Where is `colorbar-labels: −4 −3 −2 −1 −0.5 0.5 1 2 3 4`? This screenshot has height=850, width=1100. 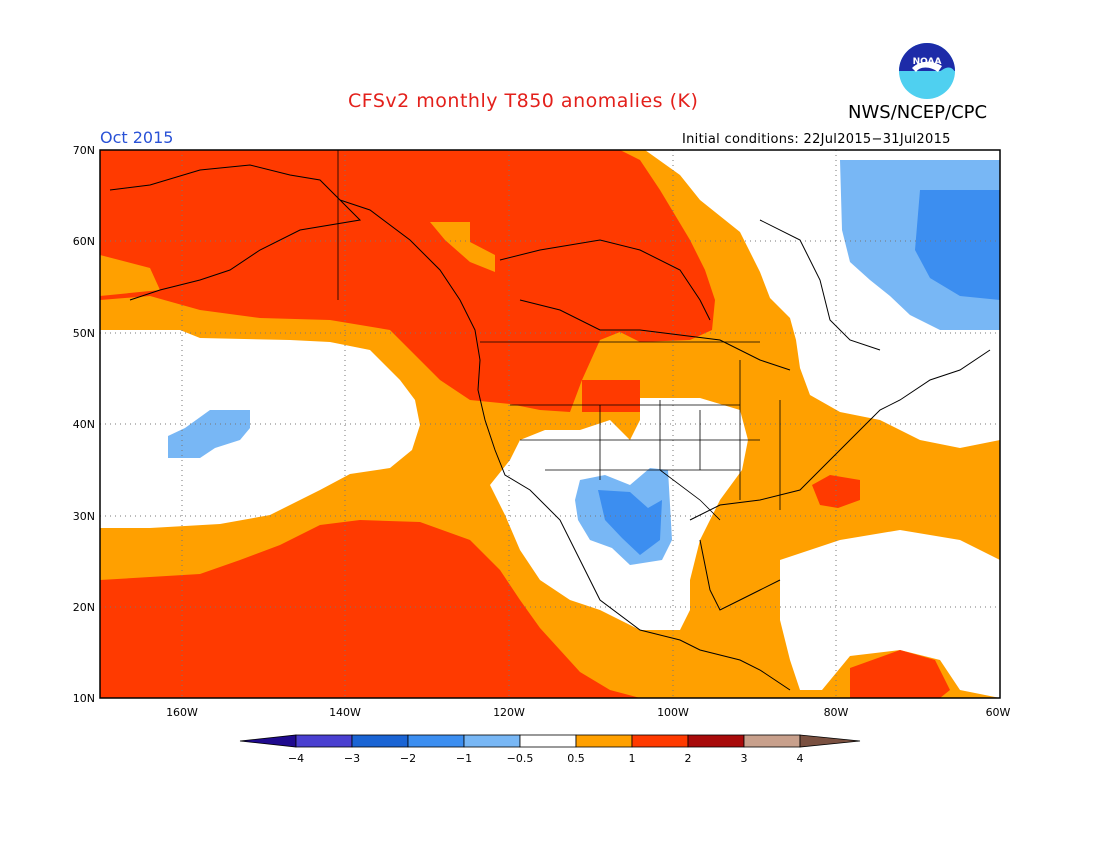
colorbar-labels: −4 −3 −2 −1 −0.5 0.5 1 2 3 4 is located at coordinates (546, 758).